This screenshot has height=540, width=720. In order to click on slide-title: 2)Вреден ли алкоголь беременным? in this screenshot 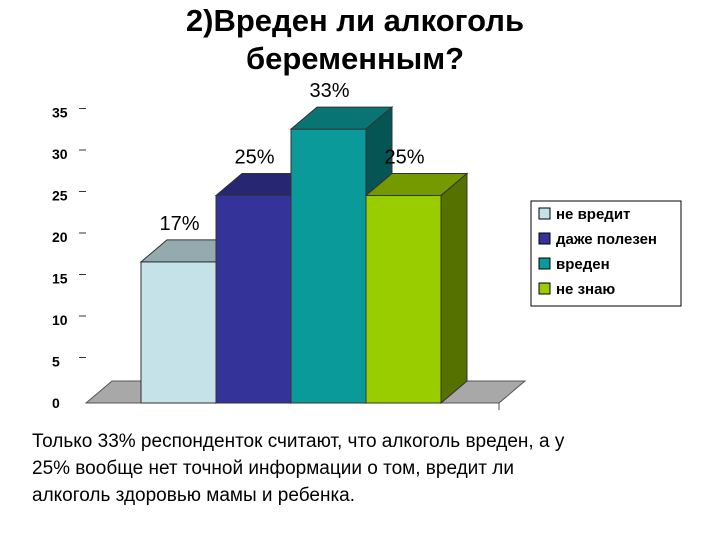, I will do `click(355, 39)`.